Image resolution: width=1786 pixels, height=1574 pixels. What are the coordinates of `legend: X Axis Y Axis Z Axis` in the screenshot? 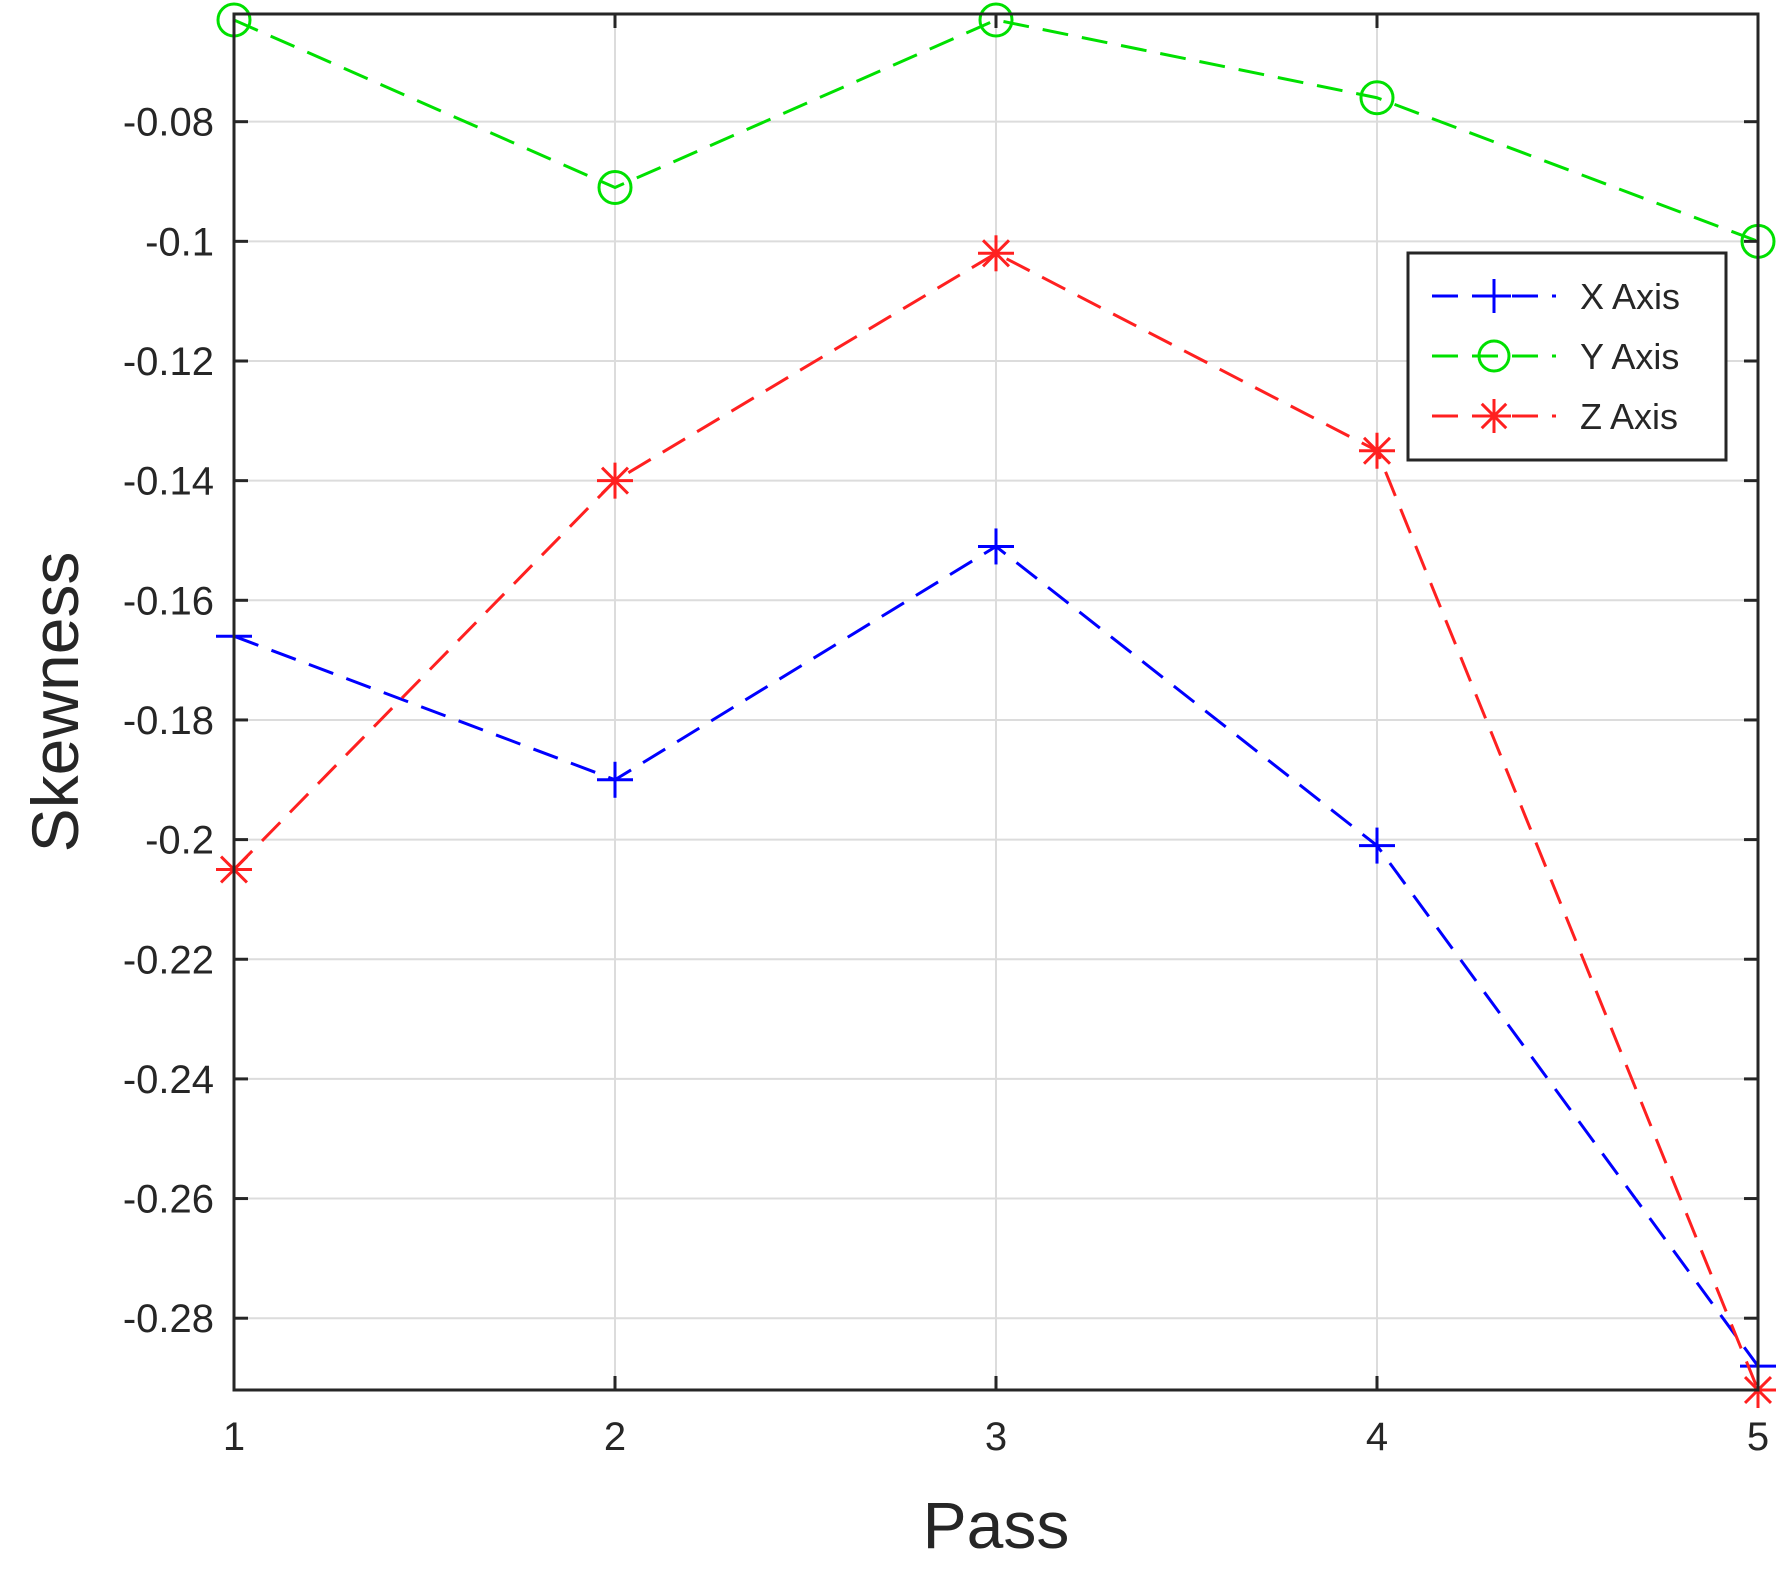 It's located at (1567, 356).